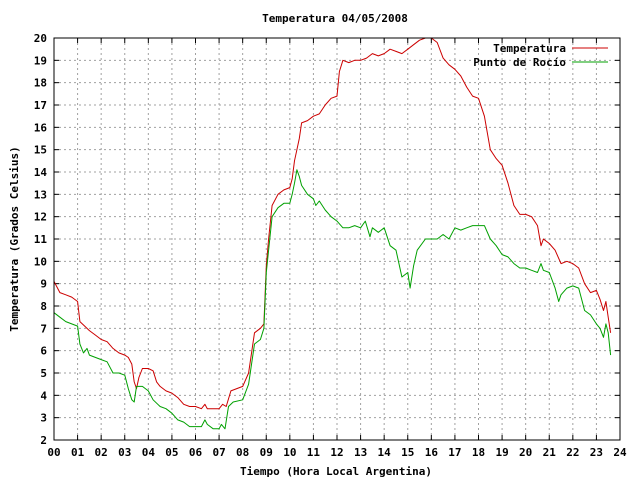 This screenshot has width=640, height=480. What do you see at coordinates (40, 83) in the screenshot?
I see `y-tick-label: 18` at bounding box center [40, 83].